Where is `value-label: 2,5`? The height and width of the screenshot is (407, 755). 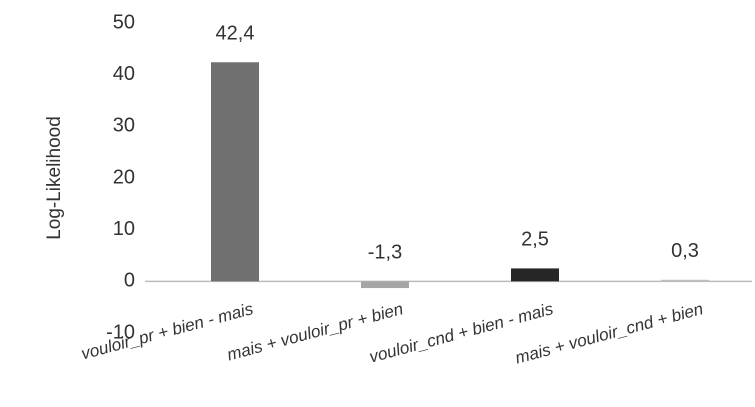 value-label: 2,5 is located at coordinates (535, 240).